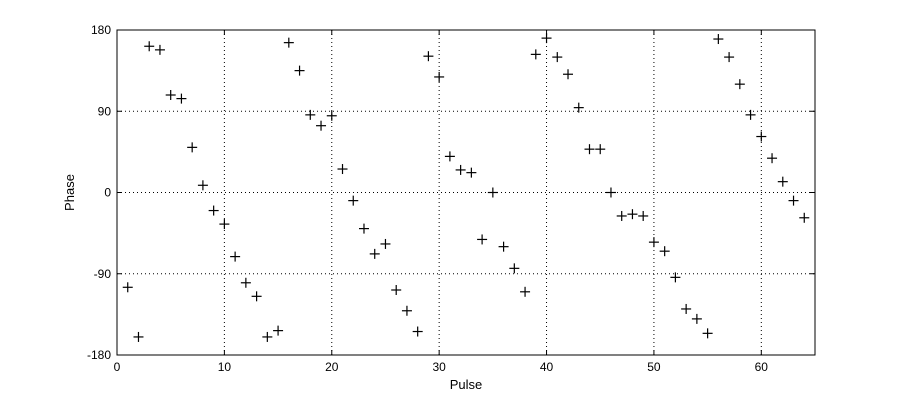 The height and width of the screenshot is (400, 900). I want to click on x-tick-label: 60, so click(762, 367).